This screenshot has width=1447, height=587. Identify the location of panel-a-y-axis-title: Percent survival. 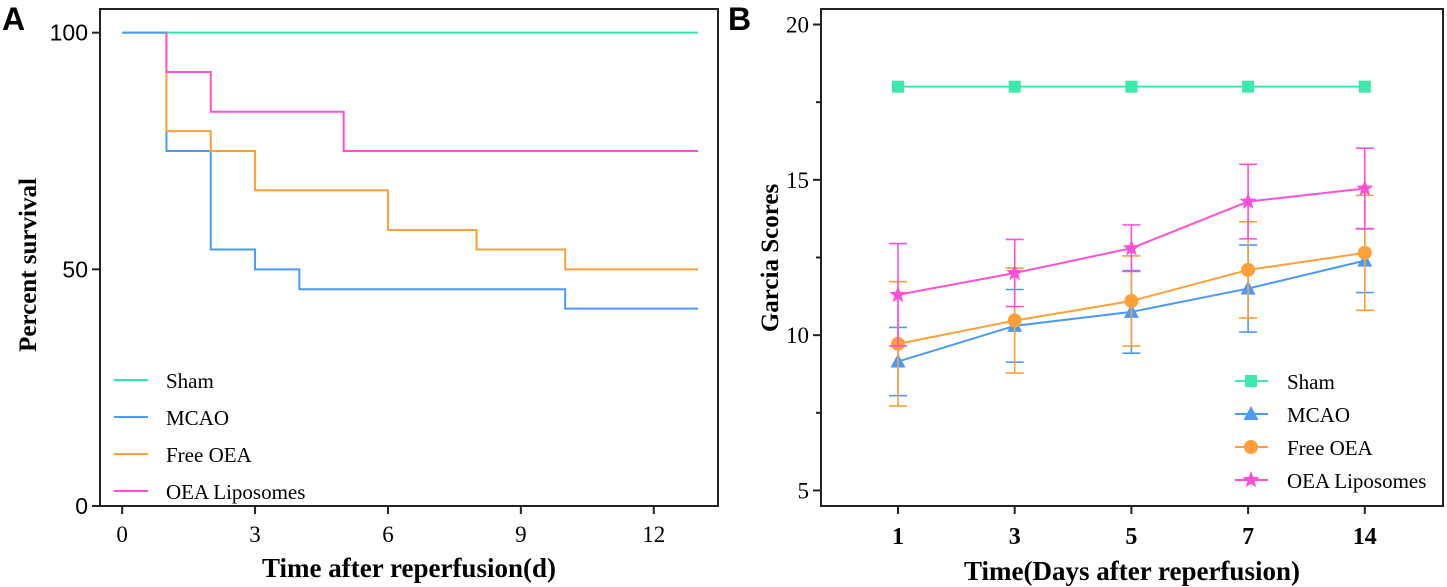
(28, 265).